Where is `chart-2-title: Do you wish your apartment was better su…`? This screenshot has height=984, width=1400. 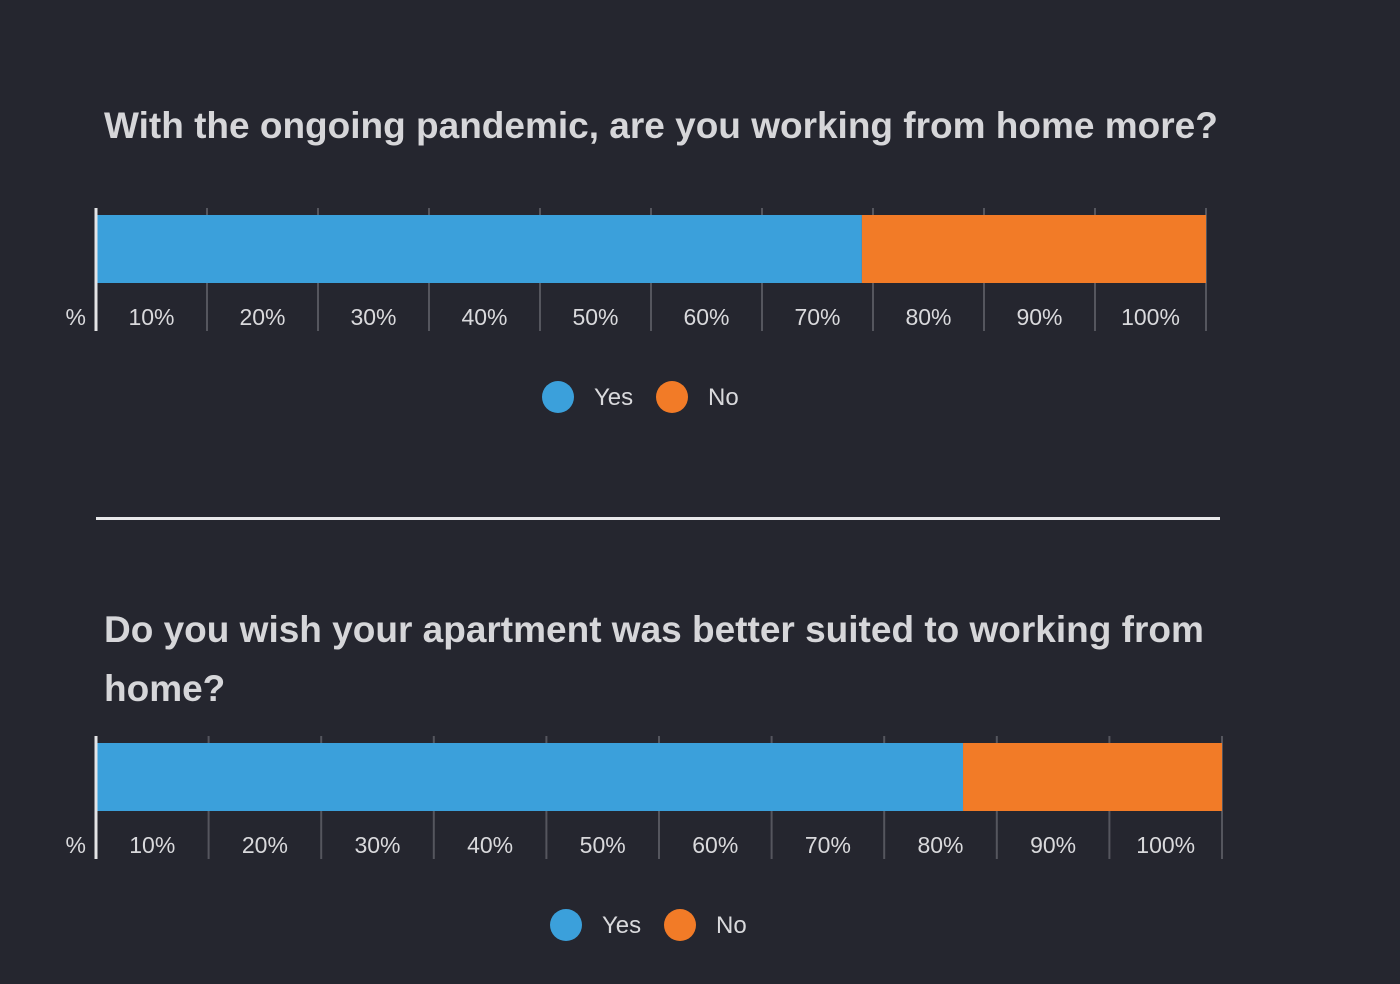 chart-2-title: Do you wish your apartment was better su… is located at coordinates (654, 659).